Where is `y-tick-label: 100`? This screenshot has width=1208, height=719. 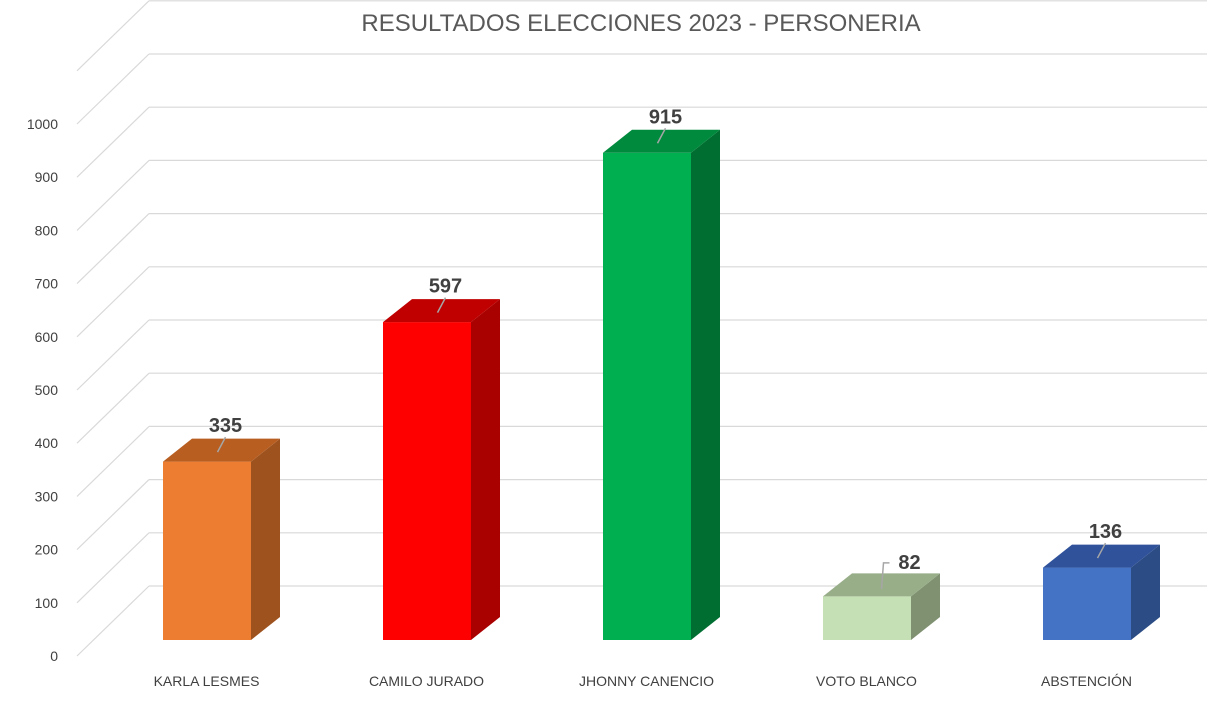 y-tick-label: 100 is located at coordinates (47, 603).